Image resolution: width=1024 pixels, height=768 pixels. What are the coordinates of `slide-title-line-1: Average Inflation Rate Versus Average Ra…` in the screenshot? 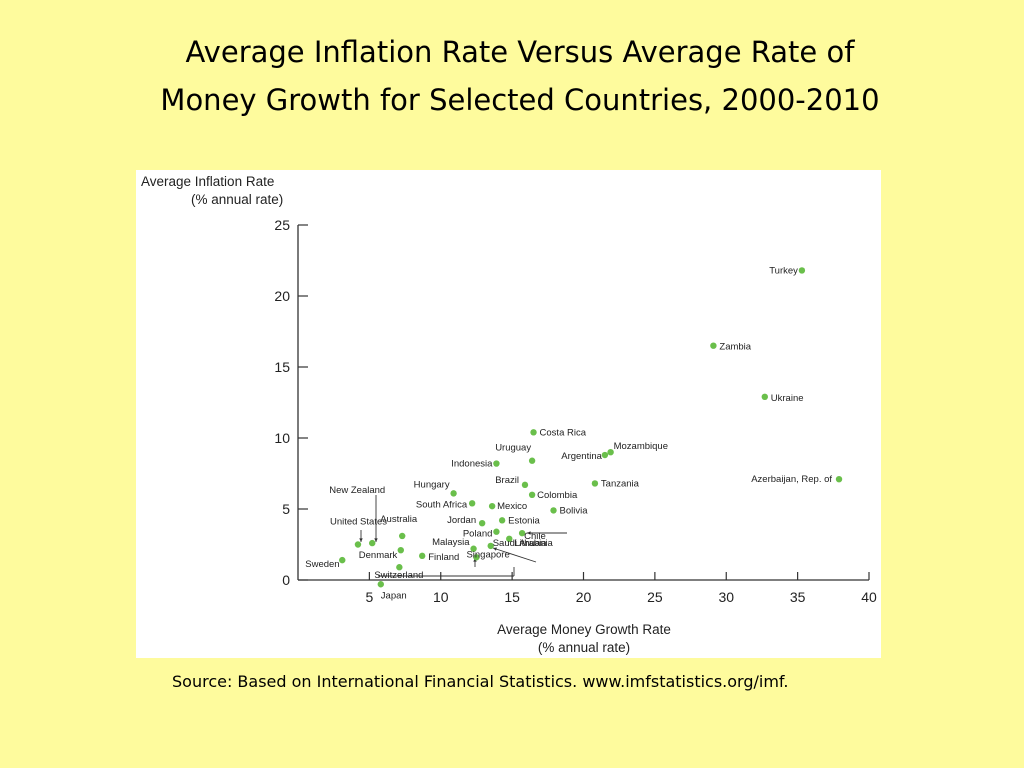 It's located at (520, 52).